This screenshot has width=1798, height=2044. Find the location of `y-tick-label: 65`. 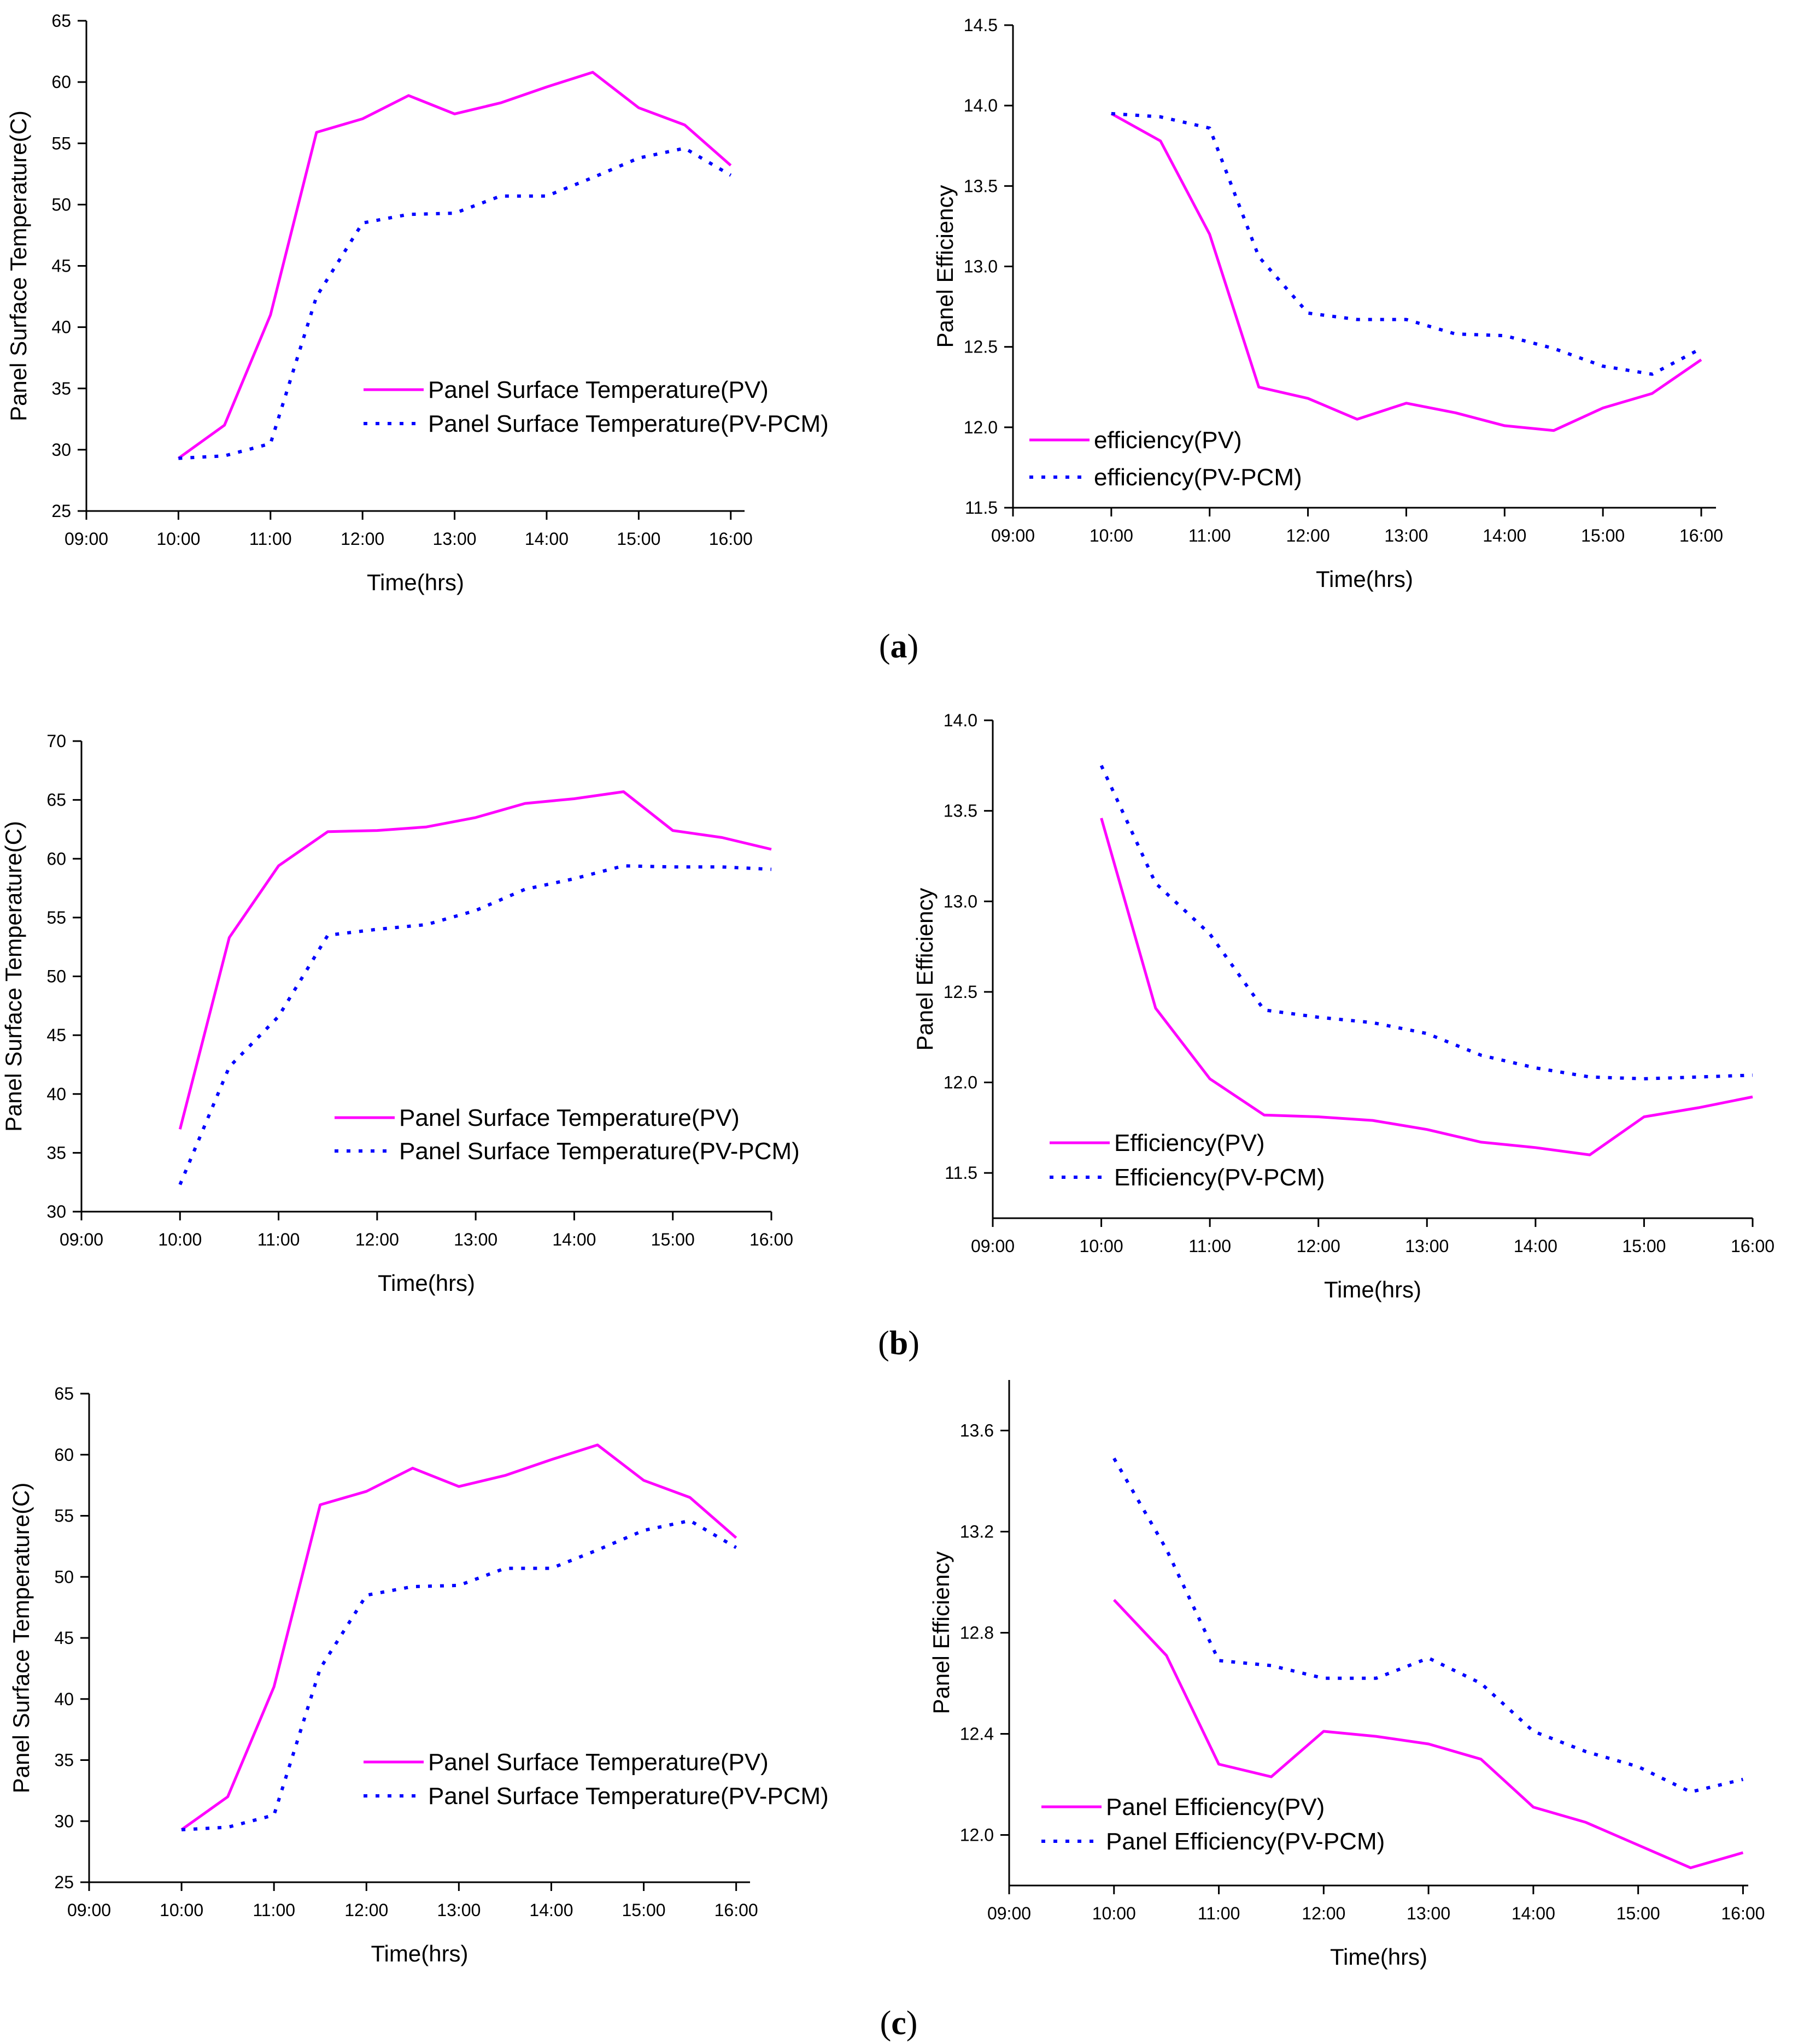

y-tick-label: 65 is located at coordinates (61, 21).